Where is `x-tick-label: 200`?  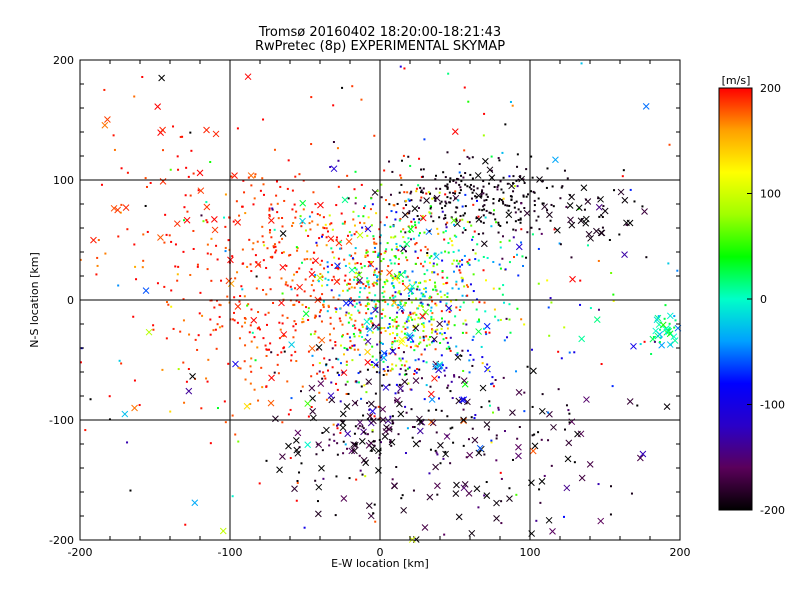 x-tick-label: 200 is located at coordinates (680, 552).